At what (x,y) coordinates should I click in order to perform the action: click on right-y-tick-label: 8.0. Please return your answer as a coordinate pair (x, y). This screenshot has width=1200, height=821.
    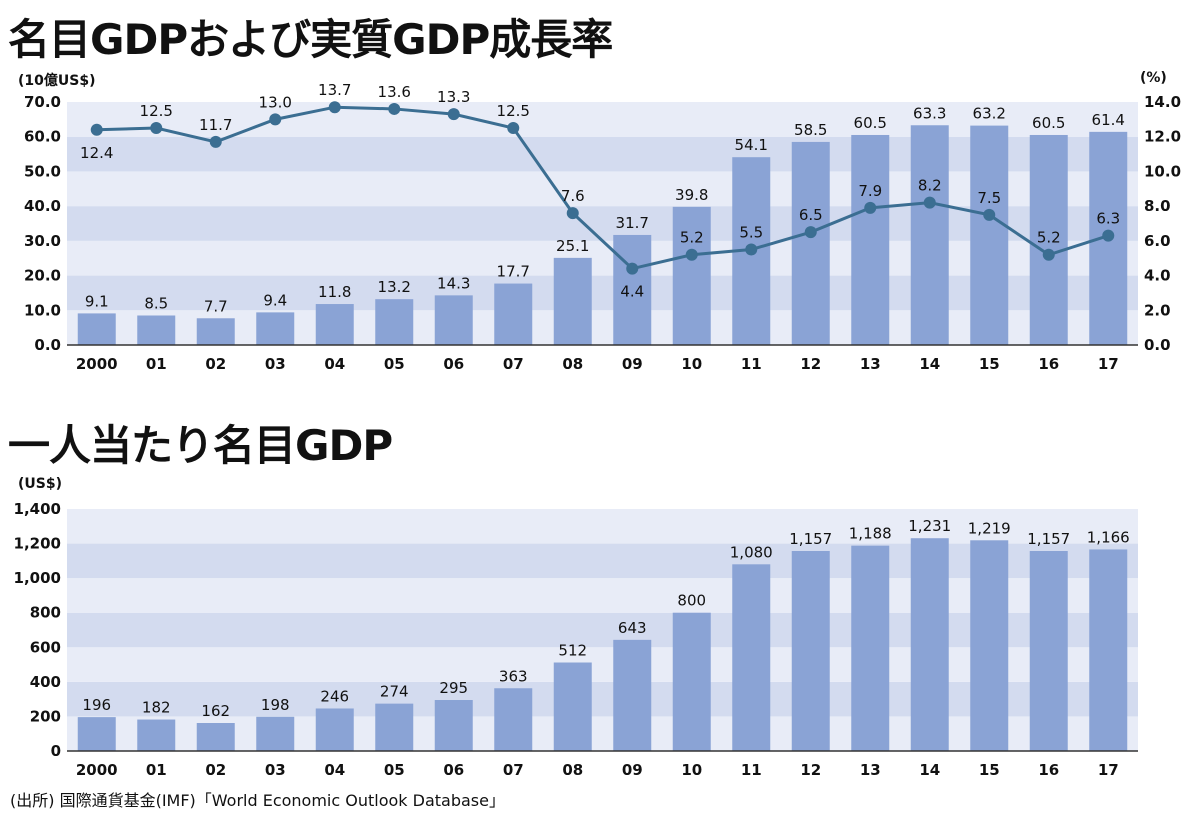
    Looking at the image, I should click on (1157, 206).